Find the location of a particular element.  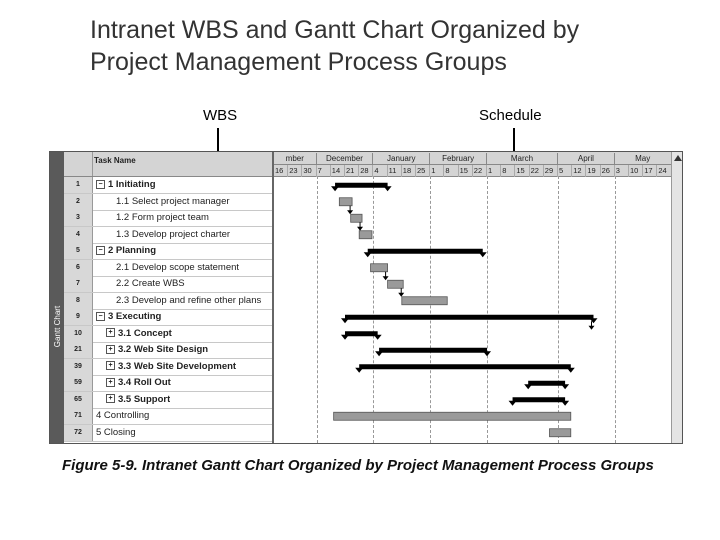

month-label: mber is located at coordinates (295, 158).